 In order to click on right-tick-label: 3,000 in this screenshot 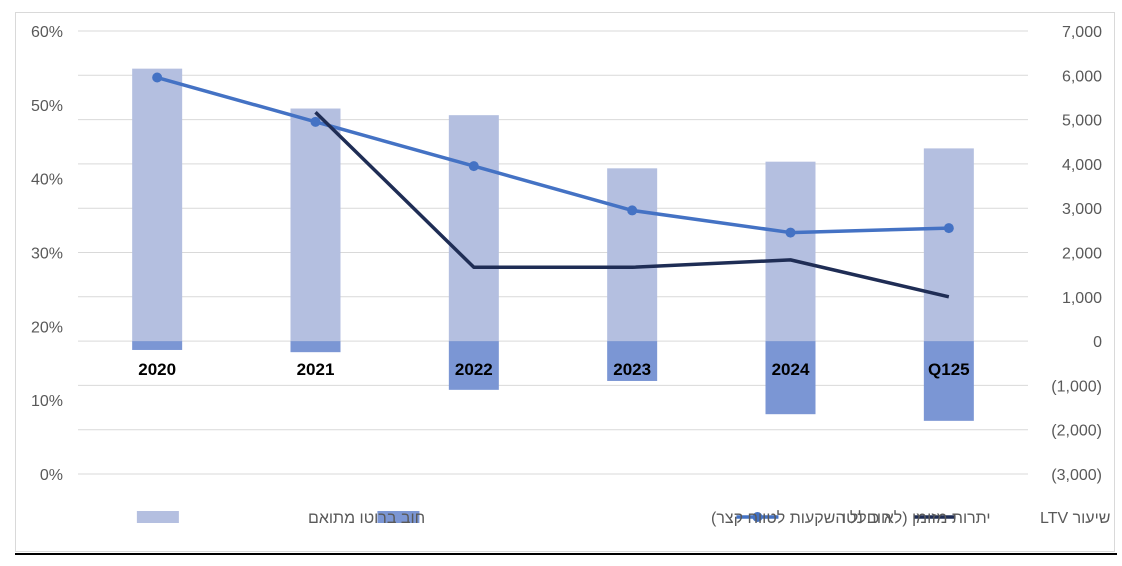, I will do `click(1082, 209)`.